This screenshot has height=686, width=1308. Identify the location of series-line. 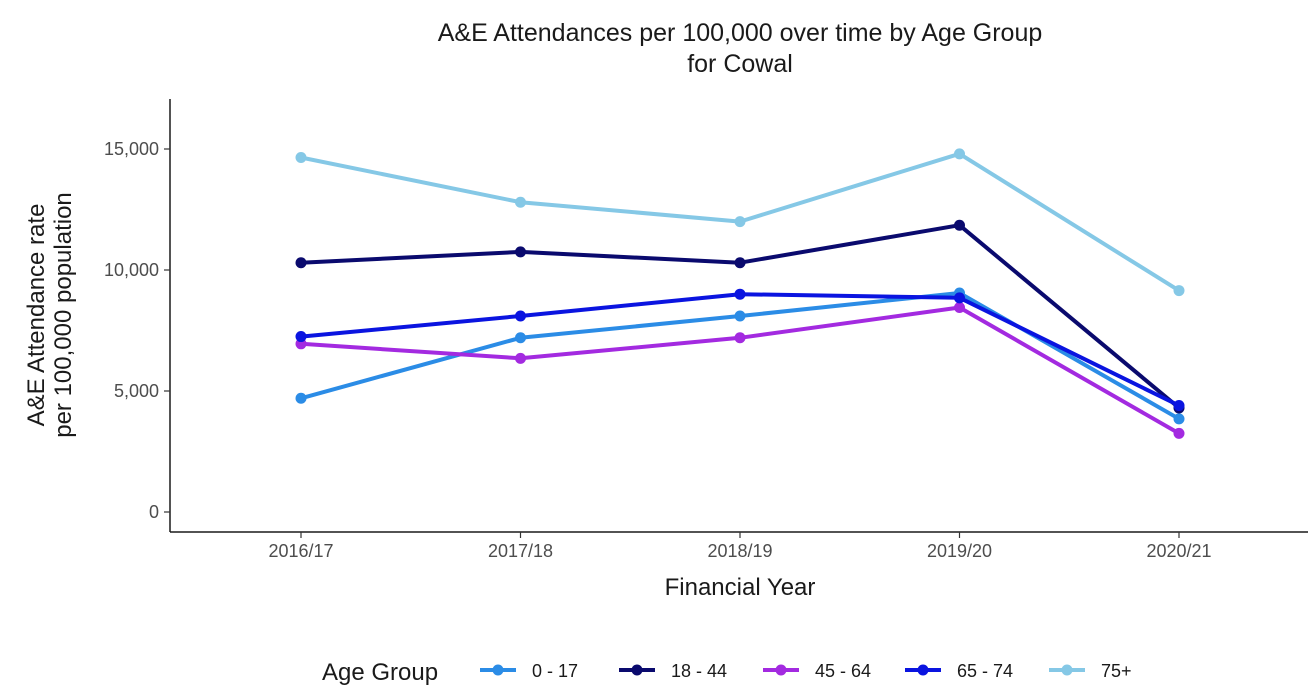
(740, 370).